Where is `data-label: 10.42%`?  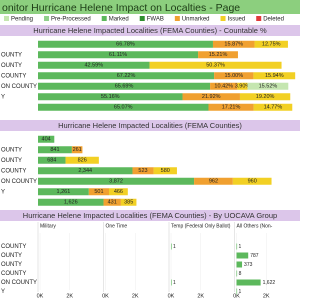
data-label: 10.42% is located at coordinates (223, 87).